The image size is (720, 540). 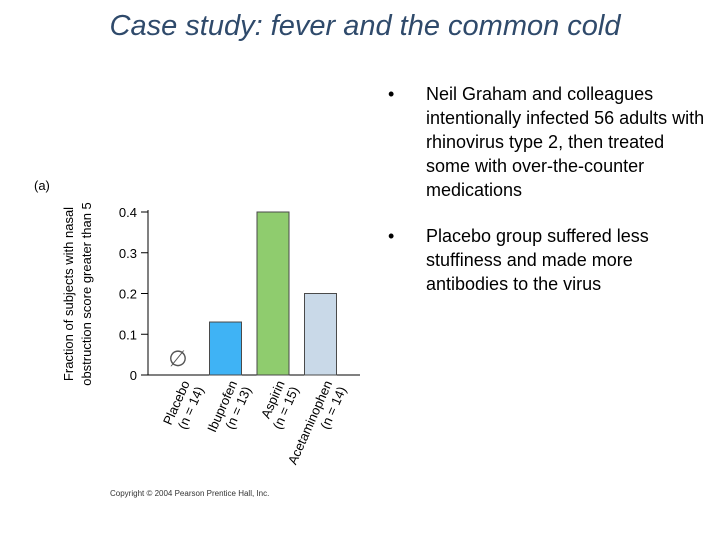 What do you see at coordinates (273, 293) in the screenshot?
I see `bar-aspirin` at bounding box center [273, 293].